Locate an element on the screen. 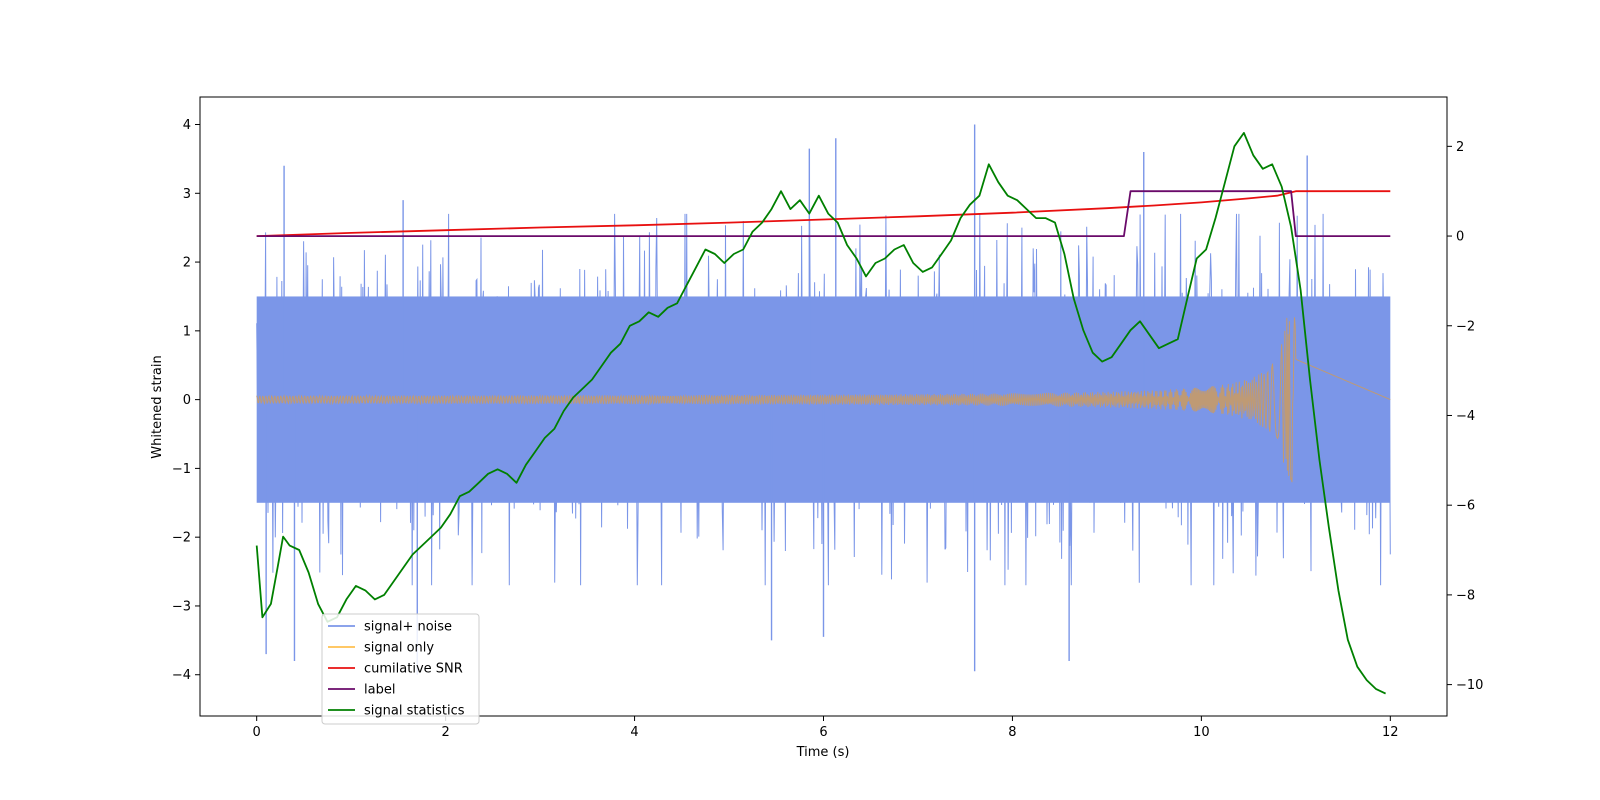 The height and width of the screenshot is (800, 1600). y-tick-label: 4 is located at coordinates (187, 125).